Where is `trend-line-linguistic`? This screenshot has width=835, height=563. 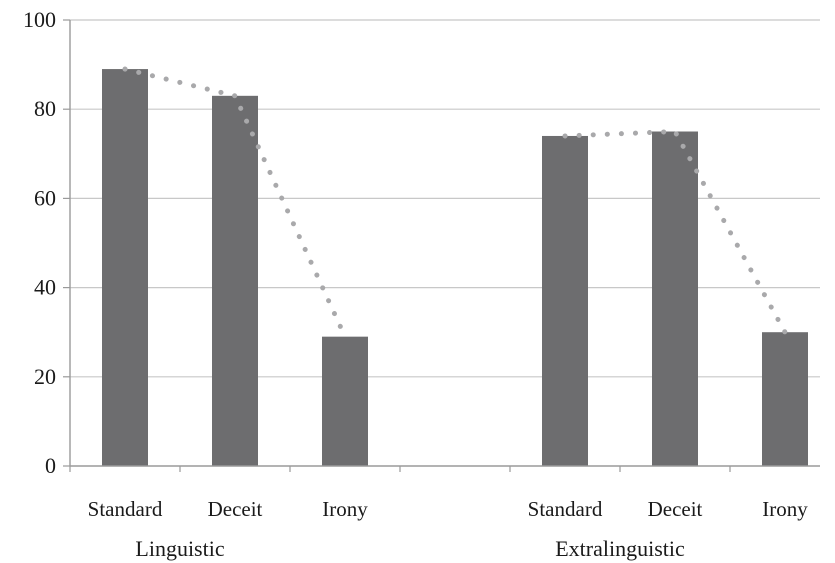
trend-line-linguistic is located at coordinates (235, 203).